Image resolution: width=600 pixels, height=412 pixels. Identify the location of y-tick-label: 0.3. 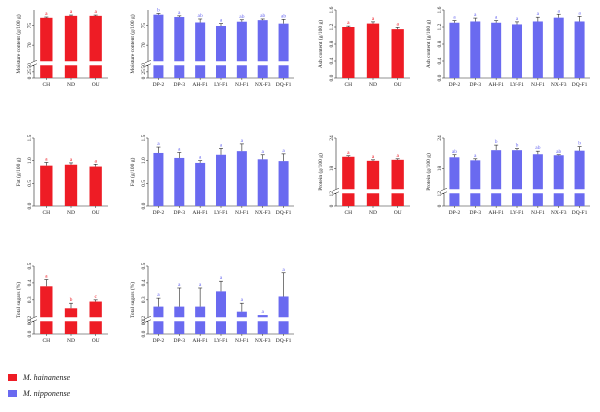
(144, 299).